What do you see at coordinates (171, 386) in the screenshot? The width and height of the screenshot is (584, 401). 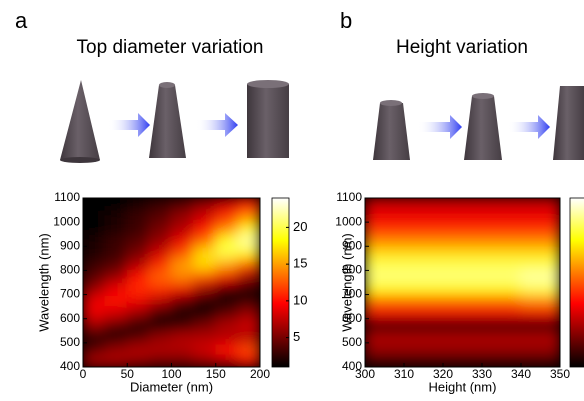 I see `x-axis-label: Diameter (nm)` at bounding box center [171, 386].